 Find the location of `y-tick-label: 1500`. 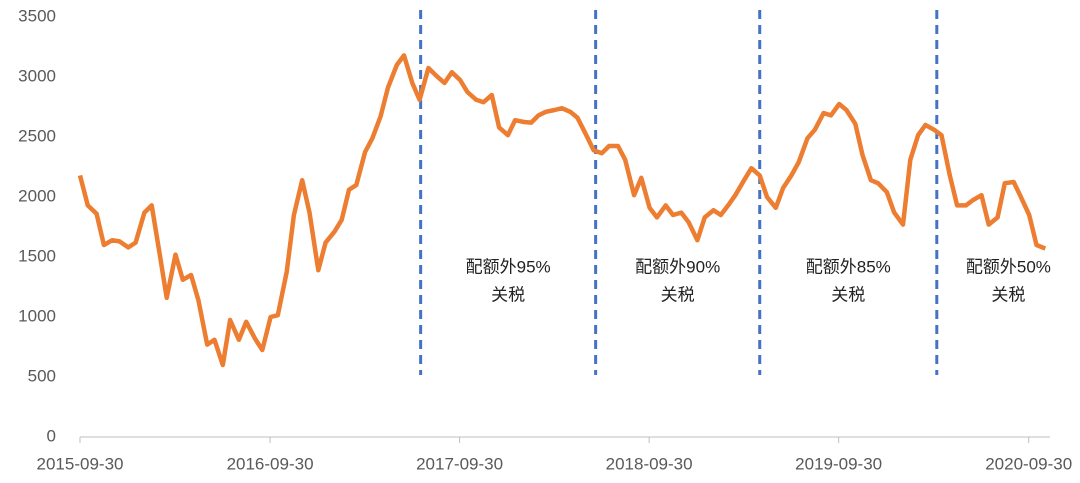

y-tick-label: 1500 is located at coordinates (37, 255).